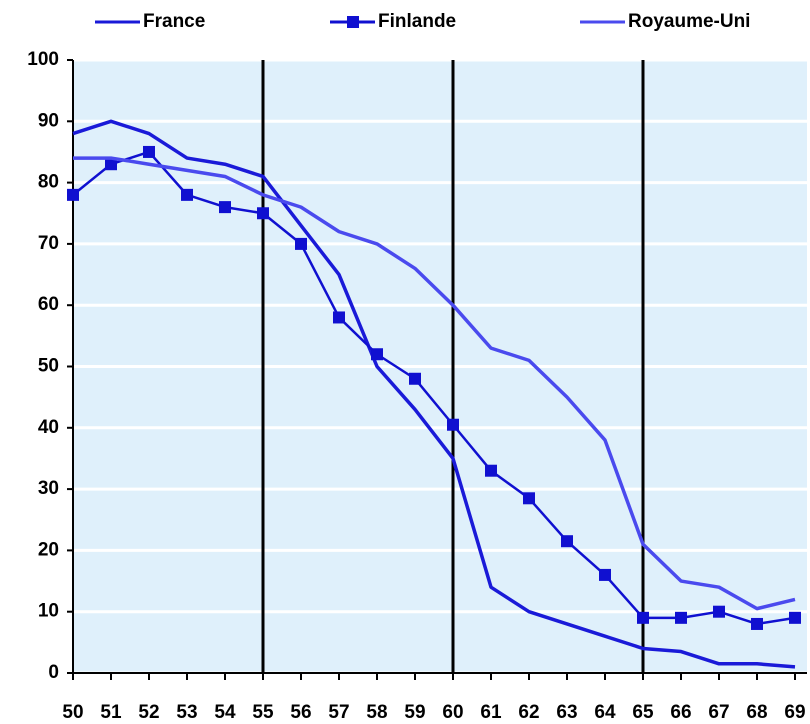 The width and height of the screenshot is (810, 724). Describe the element at coordinates (186, 712) in the screenshot. I see `x-tick-label: 53` at that location.